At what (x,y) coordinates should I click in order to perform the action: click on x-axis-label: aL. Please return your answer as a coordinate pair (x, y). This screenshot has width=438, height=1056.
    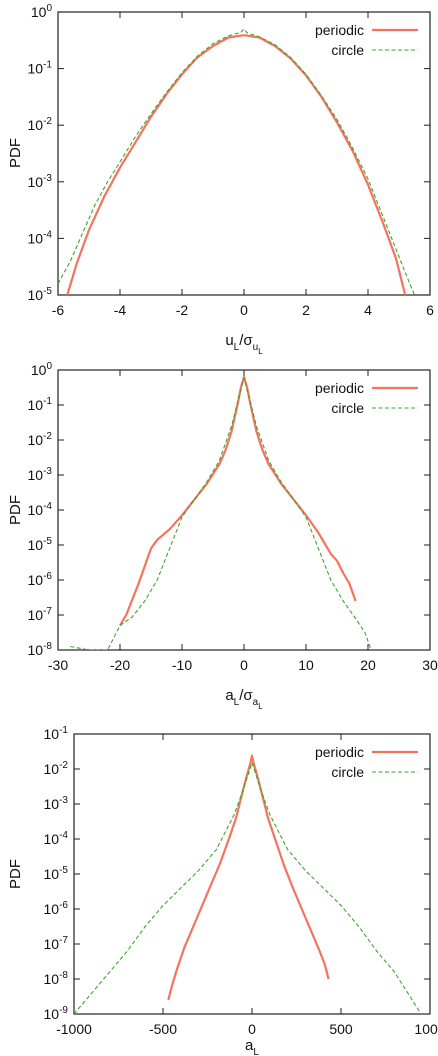
    Looking at the image, I should click on (252, 1046).